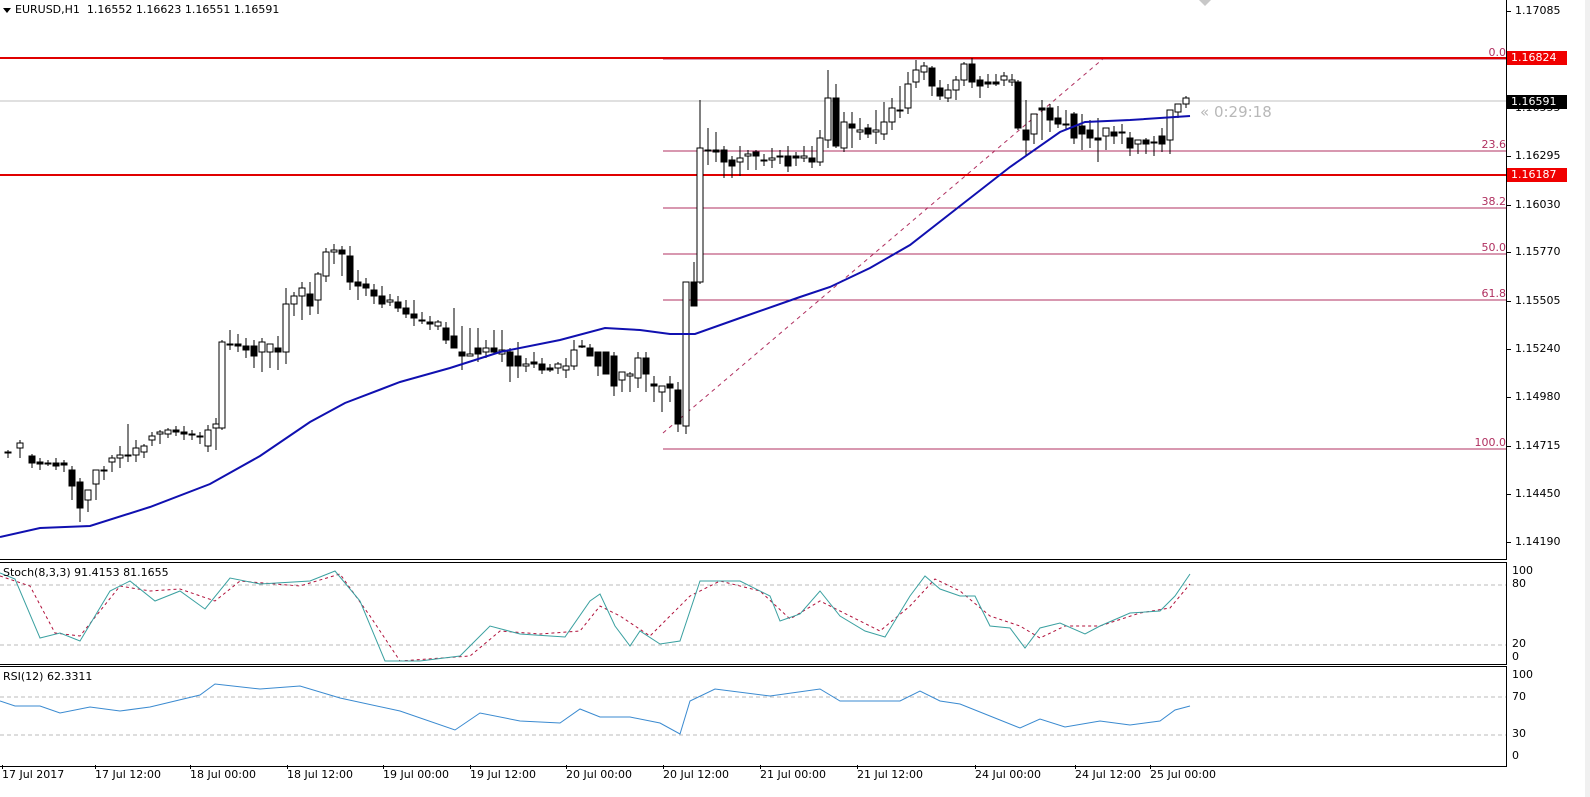 The height and width of the screenshot is (797, 1590). I want to click on stochastic-panel: Stoch(8,3,3) 91.4153 81.1655, so click(753, 613).